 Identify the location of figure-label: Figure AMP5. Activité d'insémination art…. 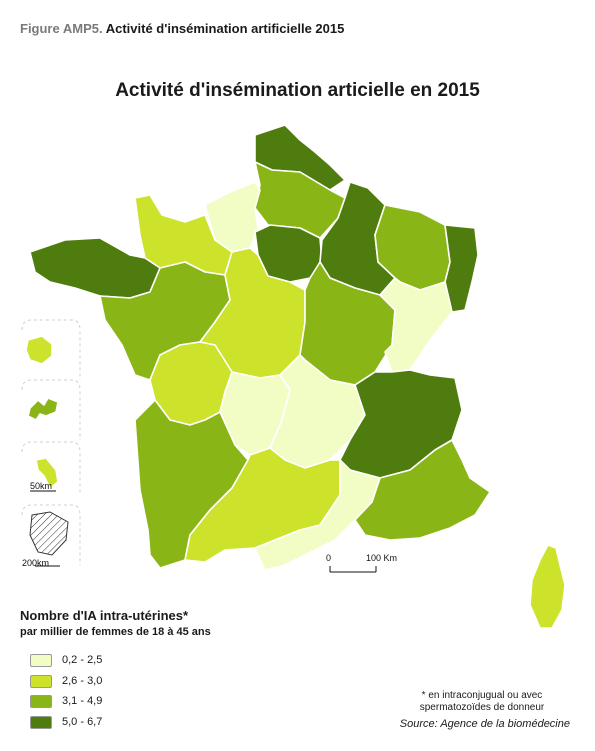
(182, 28).